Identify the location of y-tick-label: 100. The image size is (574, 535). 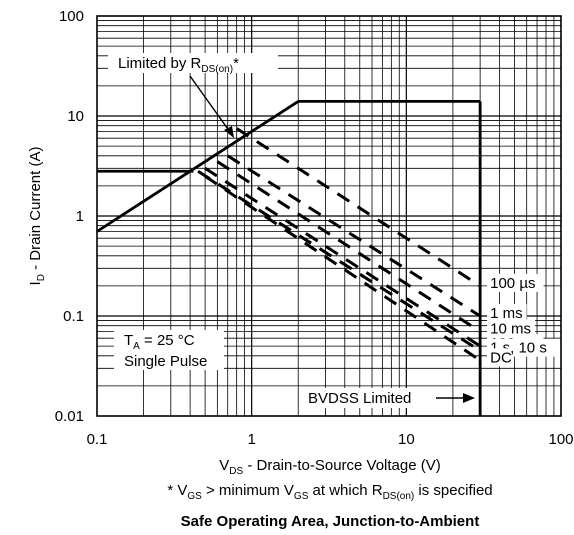
(71, 16).